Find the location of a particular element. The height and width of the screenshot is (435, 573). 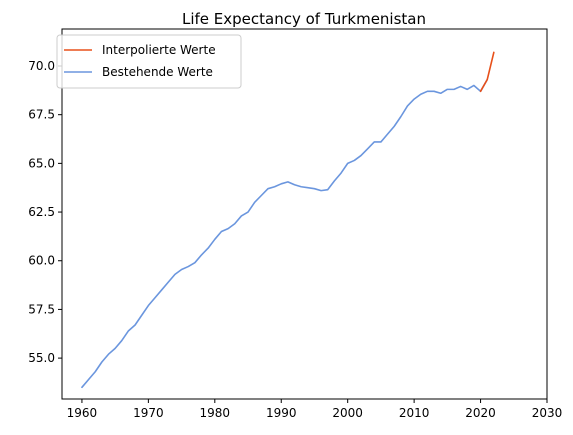

x-axis: 1960 1970 1980 1990 2000 2010 2020 2030 is located at coordinates (315, 409).